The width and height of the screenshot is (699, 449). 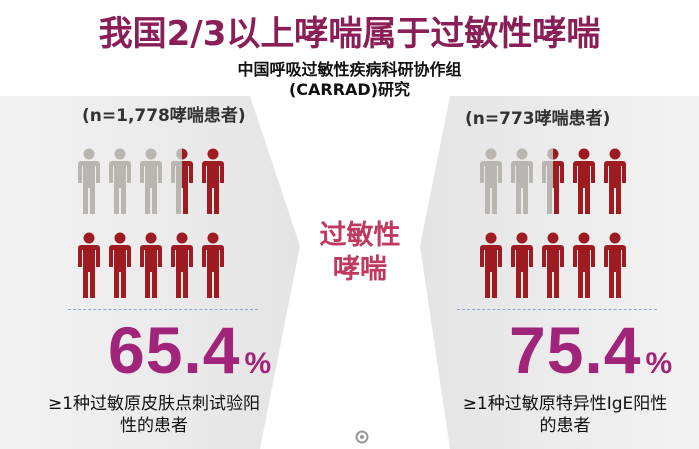 I want to click on center-label-line-2: 哮喘, so click(x=360, y=269).